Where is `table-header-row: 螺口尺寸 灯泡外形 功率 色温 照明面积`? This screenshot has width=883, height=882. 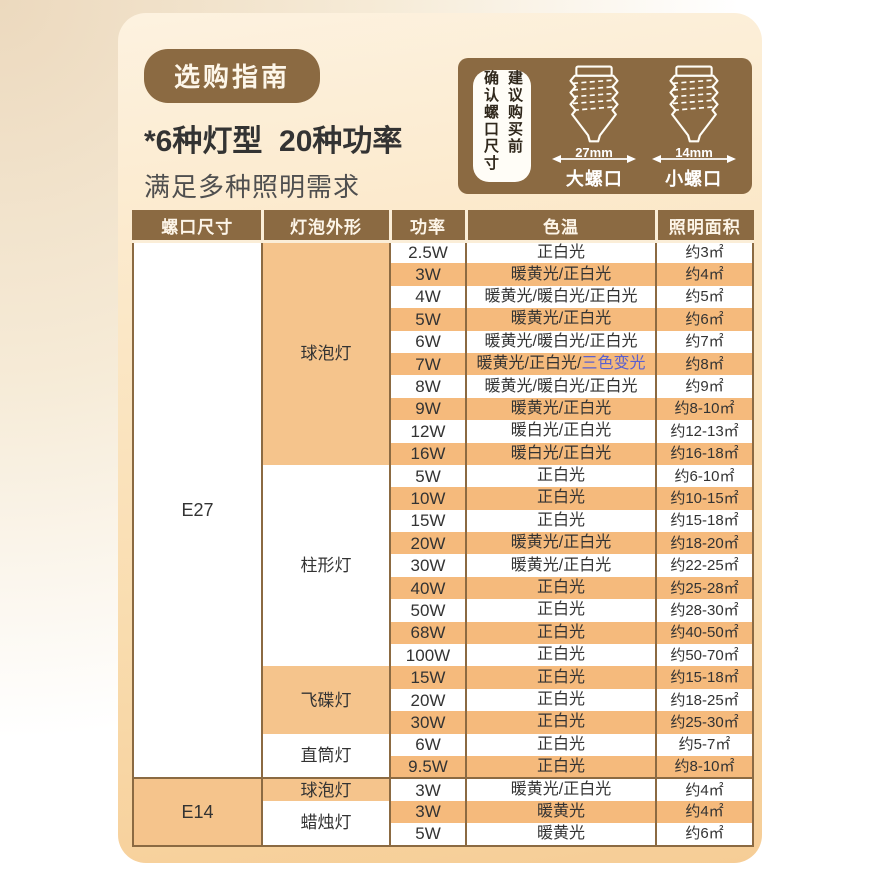
table-header-row: 螺口尺寸 灯泡外形 功率 色温 照明面积 is located at coordinates (443, 227).